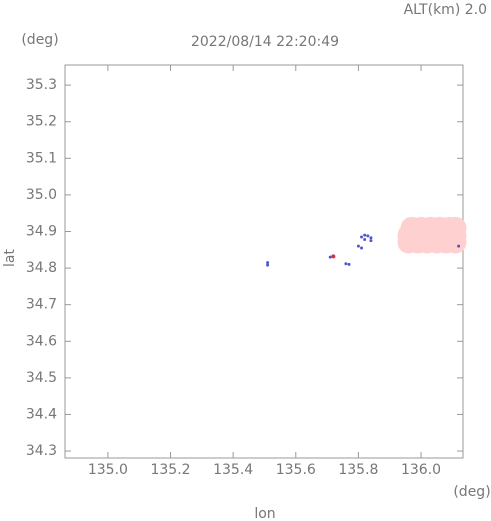 The width and height of the screenshot is (491, 521). What do you see at coordinates (170, 470) in the screenshot?
I see `x-tick-label: 135.2` at bounding box center [170, 470].